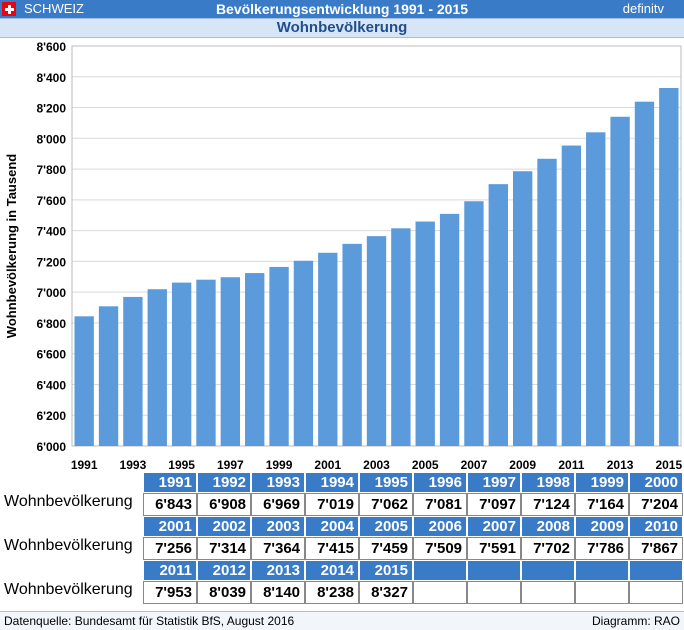  What do you see at coordinates (498, 315) in the screenshot?
I see `bar-2008` at bounding box center [498, 315].